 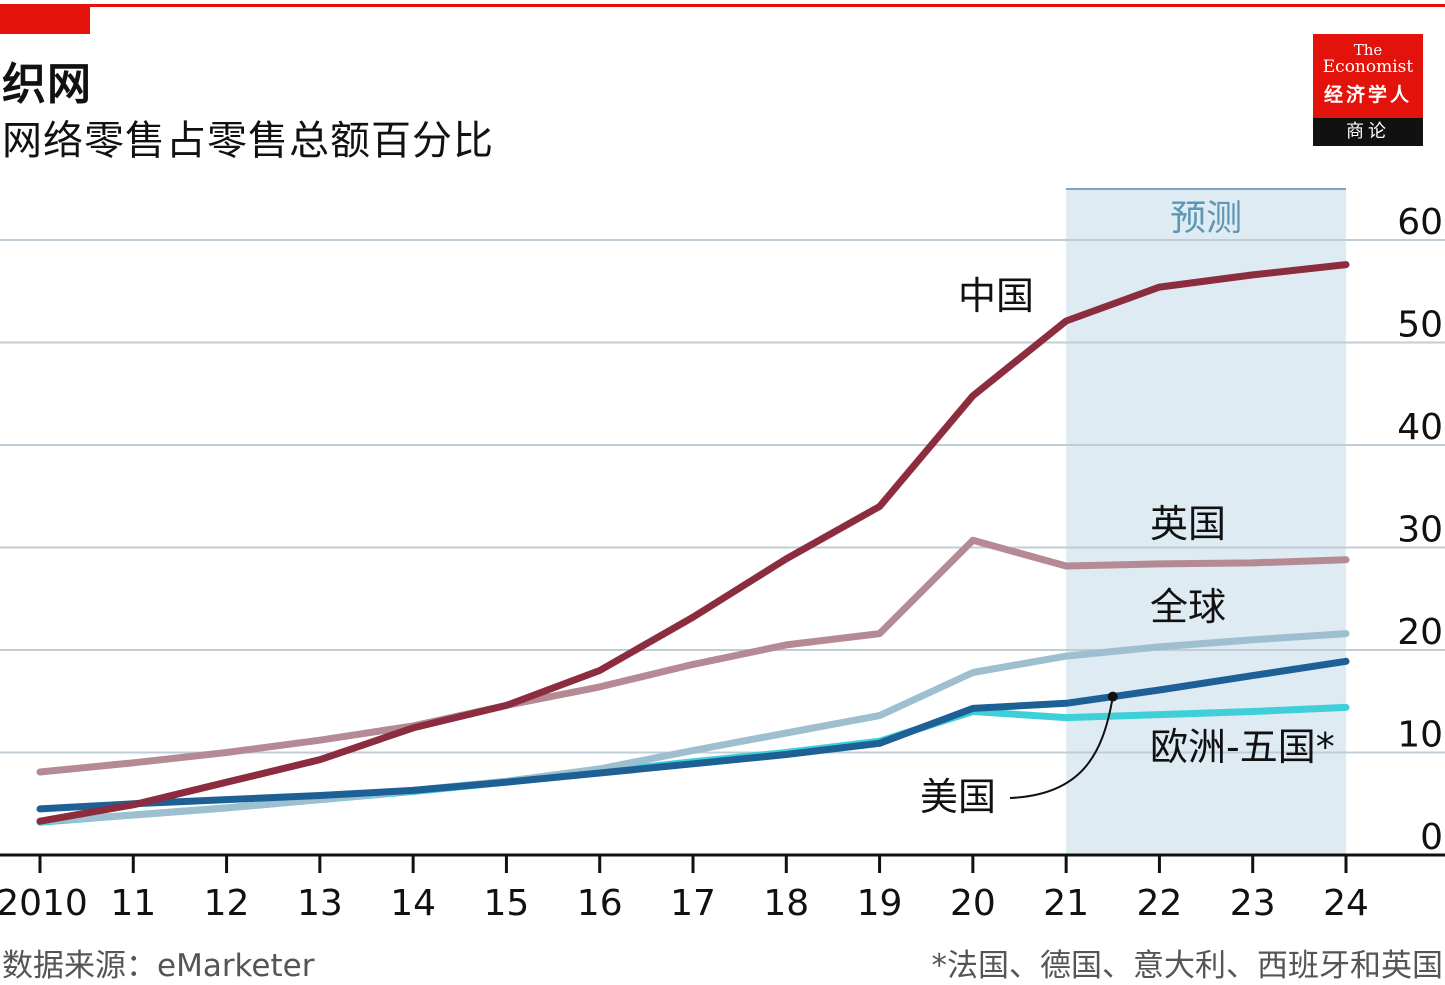 What do you see at coordinates (1368, 50) in the screenshot?
I see `logo-the: The` at bounding box center [1368, 50].